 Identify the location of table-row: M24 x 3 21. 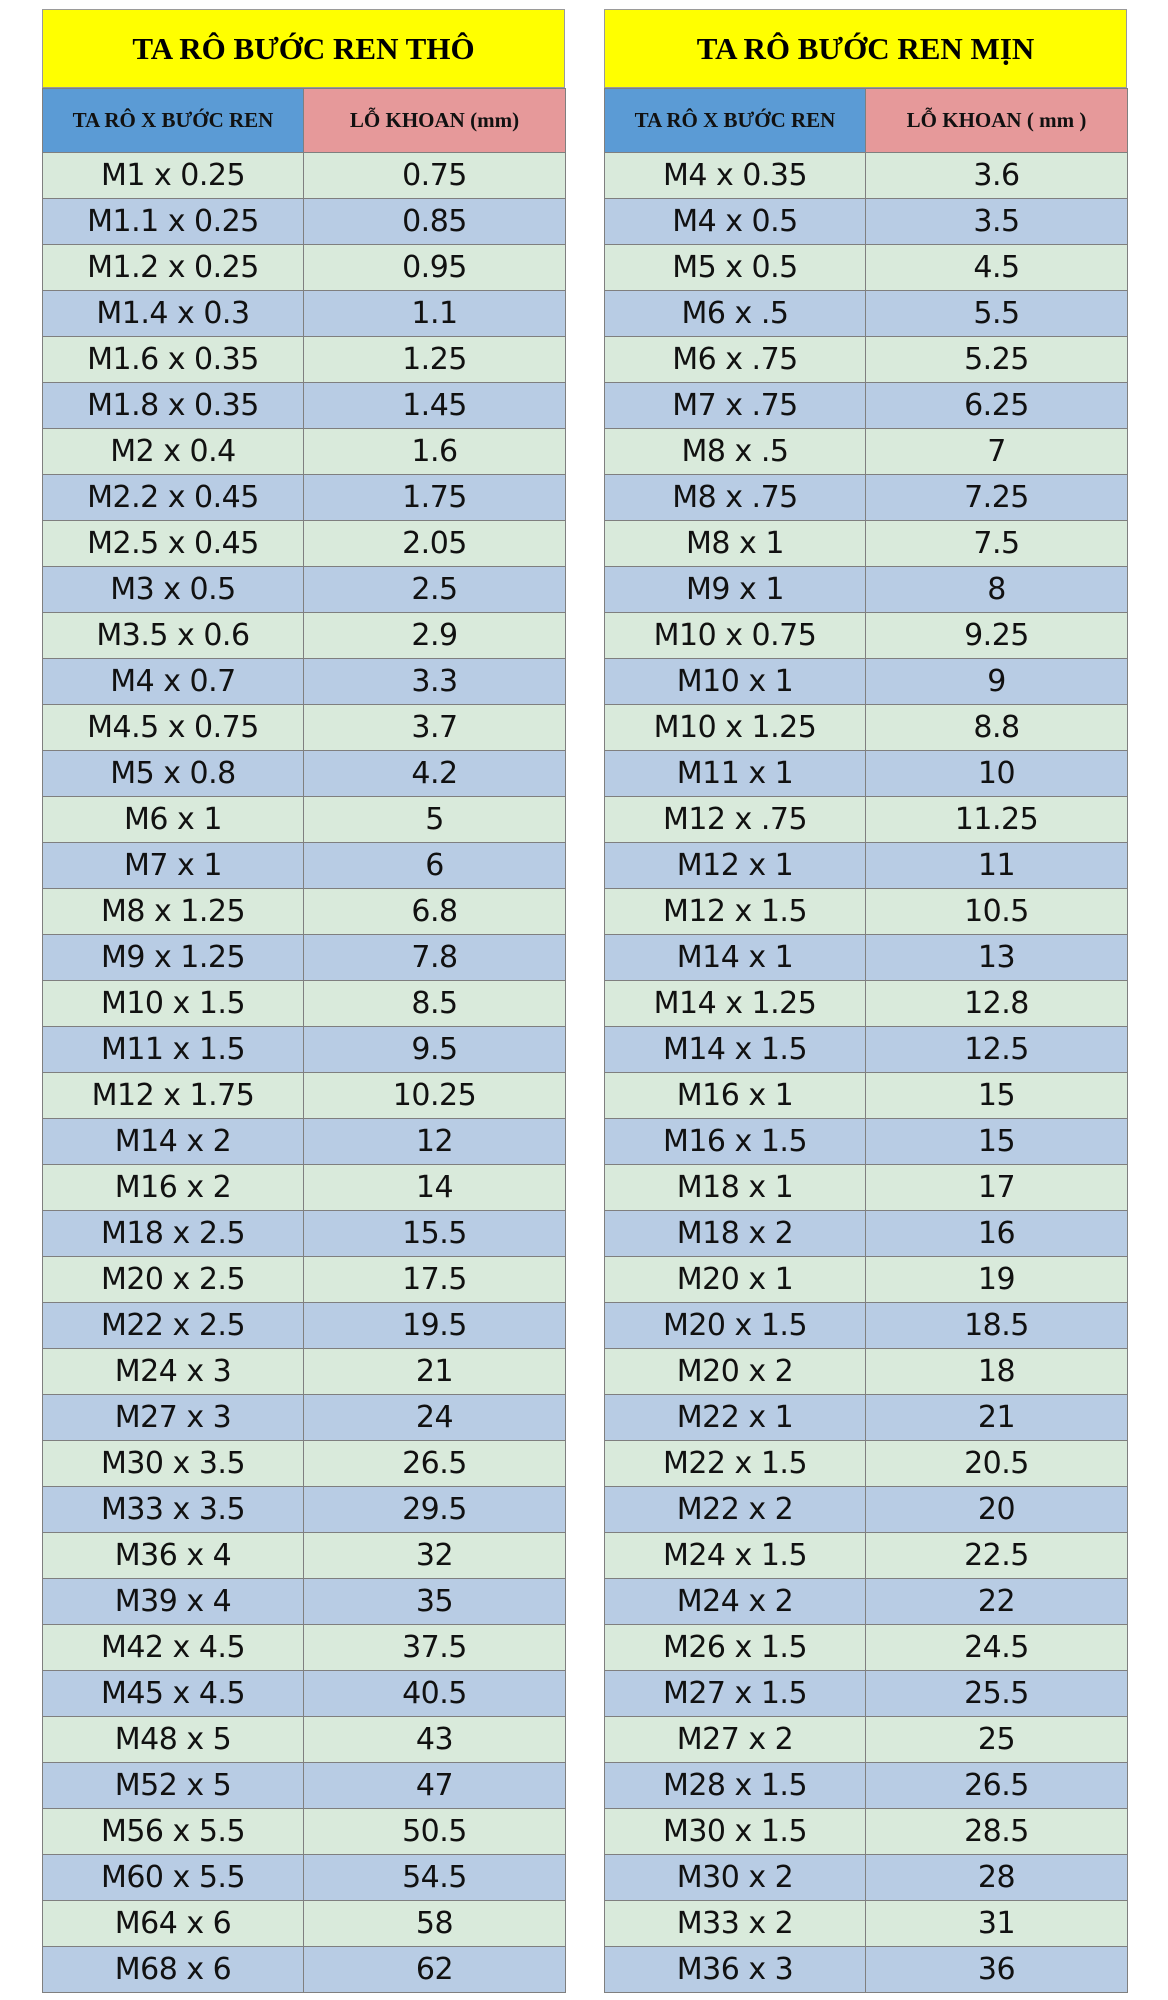
(304, 1371).